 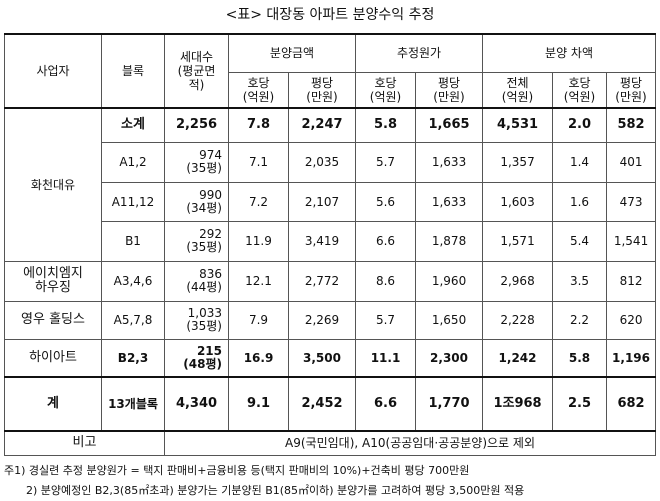 What do you see at coordinates (196, 71) in the screenshot?
I see `header-units: 세대수 (평균면 적)` at bounding box center [196, 71].